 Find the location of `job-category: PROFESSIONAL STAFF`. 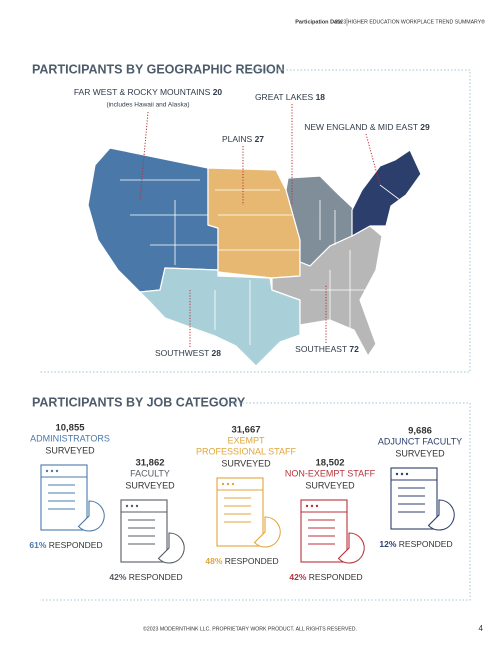

job-category: PROFESSIONAL STAFF is located at coordinates (246, 451).